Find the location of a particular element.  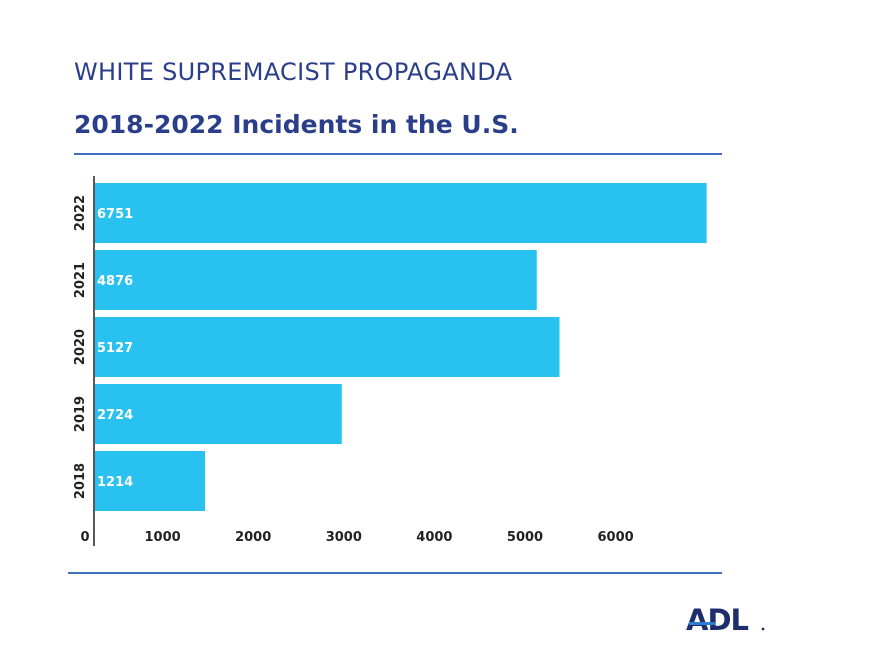

bar-2019 is located at coordinates (218, 414).